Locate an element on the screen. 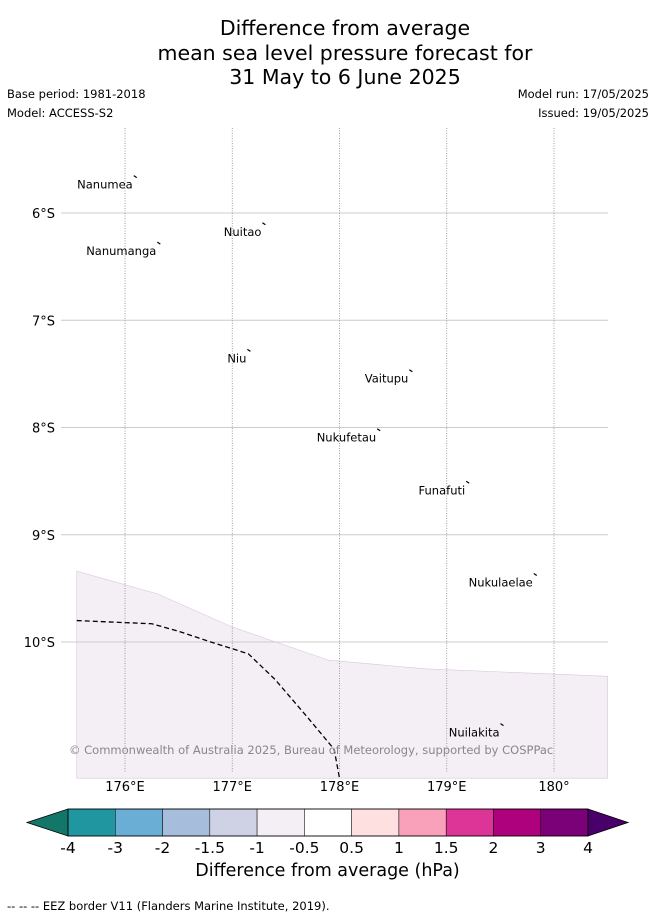  colorbar-label: Difference from average (hPa) is located at coordinates (327, 871).